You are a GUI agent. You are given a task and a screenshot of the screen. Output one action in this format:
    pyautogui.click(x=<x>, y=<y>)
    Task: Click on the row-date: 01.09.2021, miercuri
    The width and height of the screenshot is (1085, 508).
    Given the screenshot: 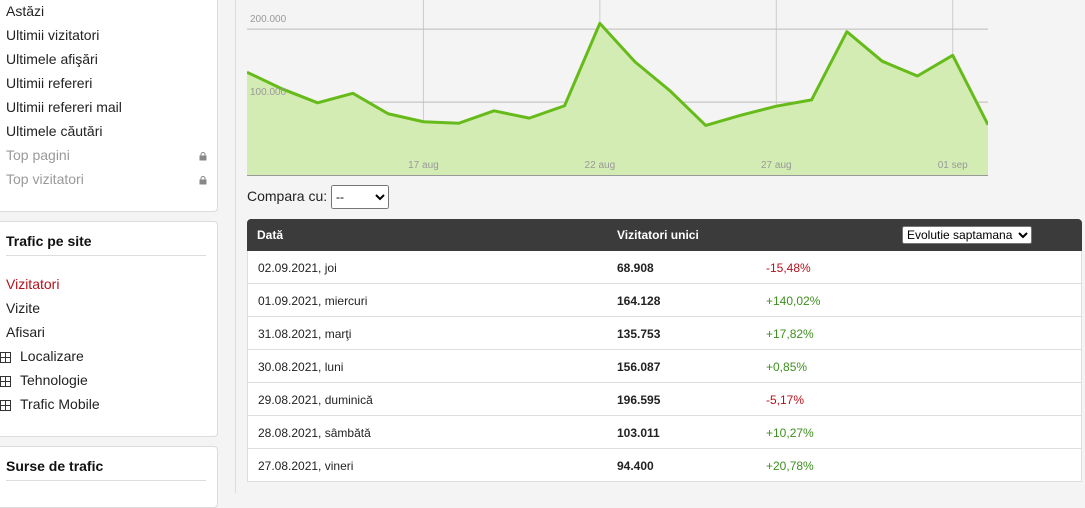 What is the action you would take?
    pyautogui.click(x=313, y=301)
    